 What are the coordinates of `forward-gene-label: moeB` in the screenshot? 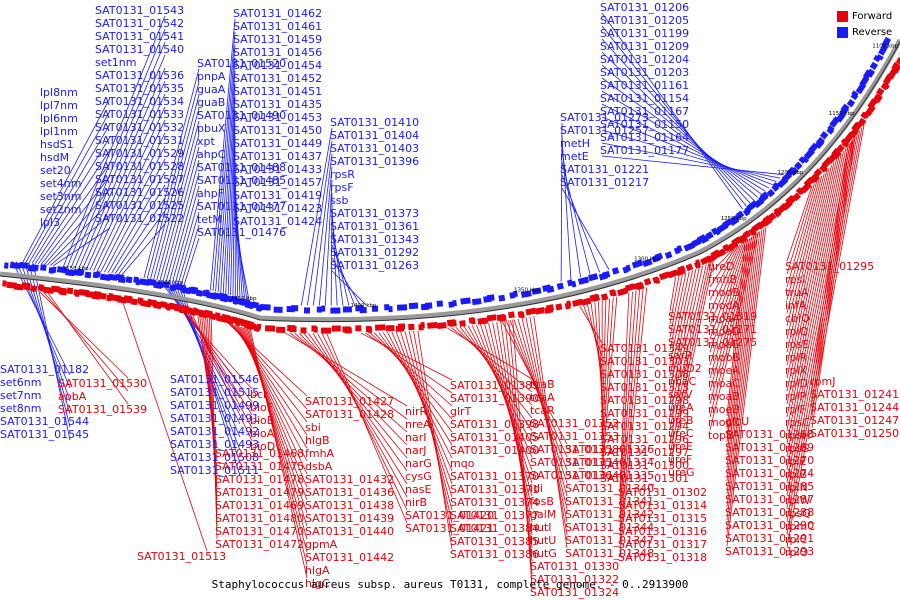 It's located at (724, 409).